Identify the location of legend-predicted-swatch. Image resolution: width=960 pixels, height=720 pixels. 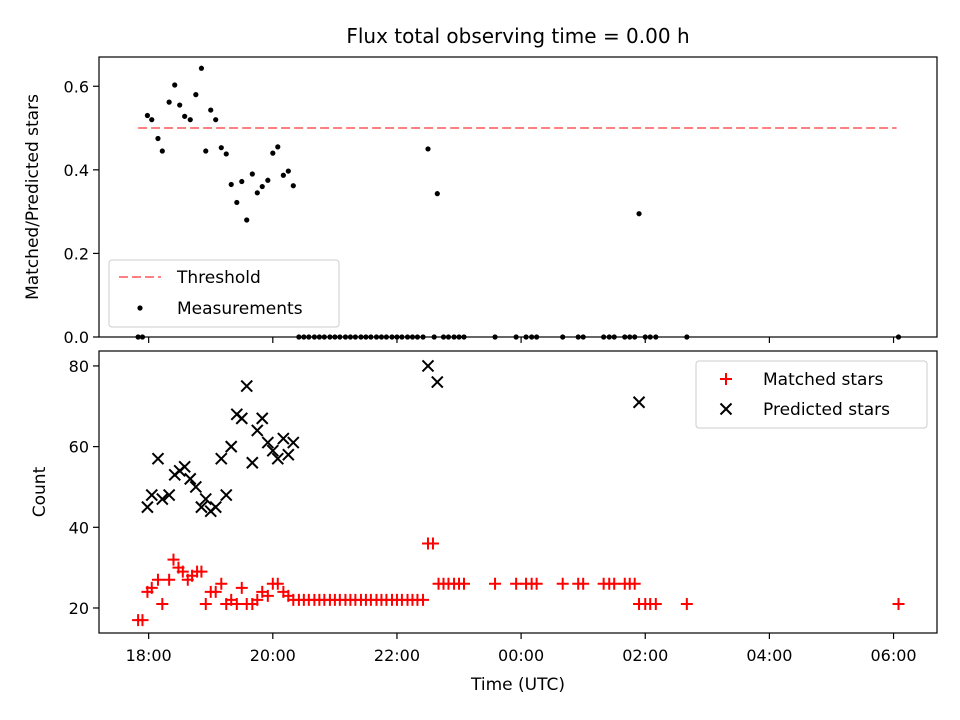
(726, 409).